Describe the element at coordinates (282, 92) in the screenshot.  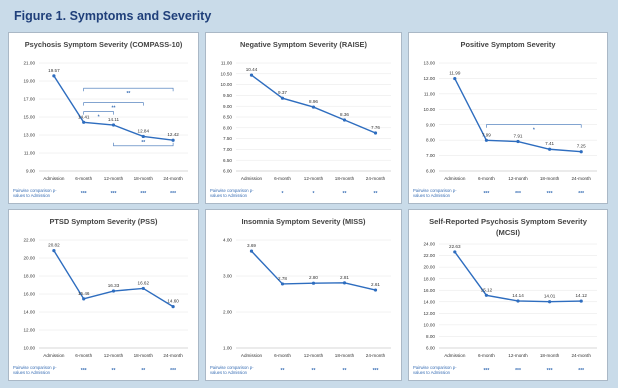
I see `data-label: 9.37` at that location.